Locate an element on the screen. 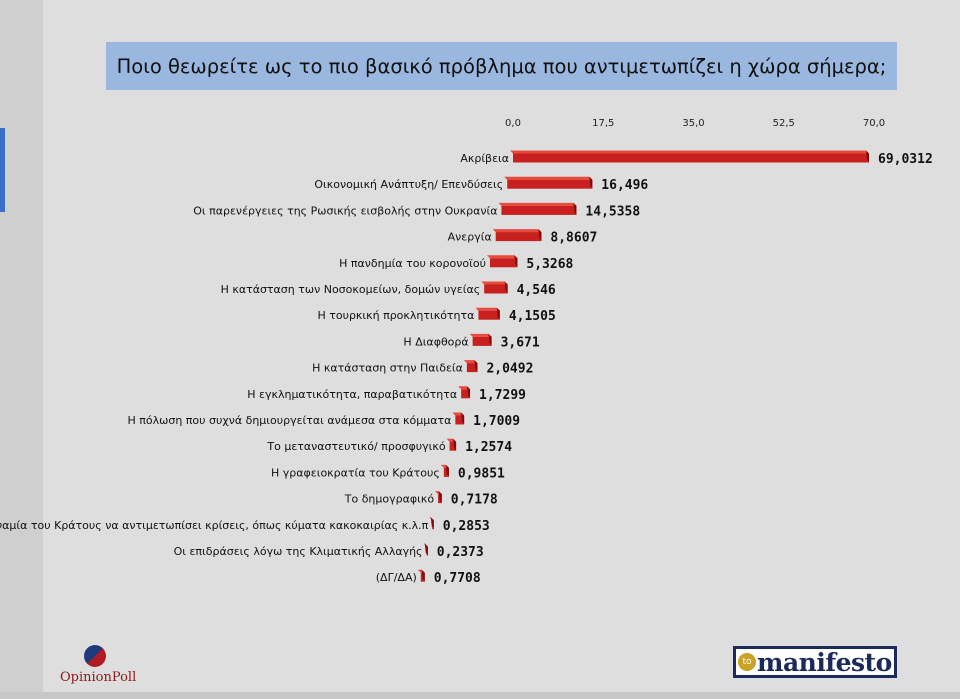  category-label: Ανεργία is located at coordinates (470, 237).